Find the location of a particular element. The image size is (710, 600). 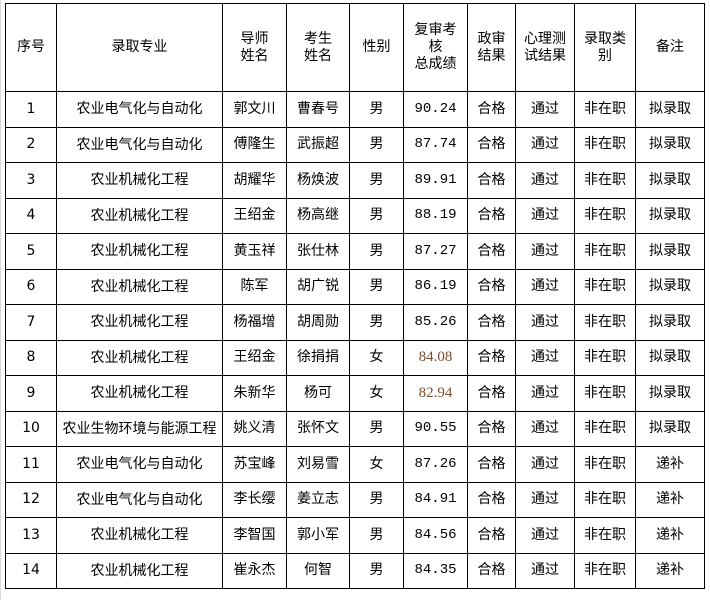

table-row: 12 农业电气化与自动化 李长缨 姜立志男 84.91 合格 通过 非在职 递补 is located at coordinates (355, 499).